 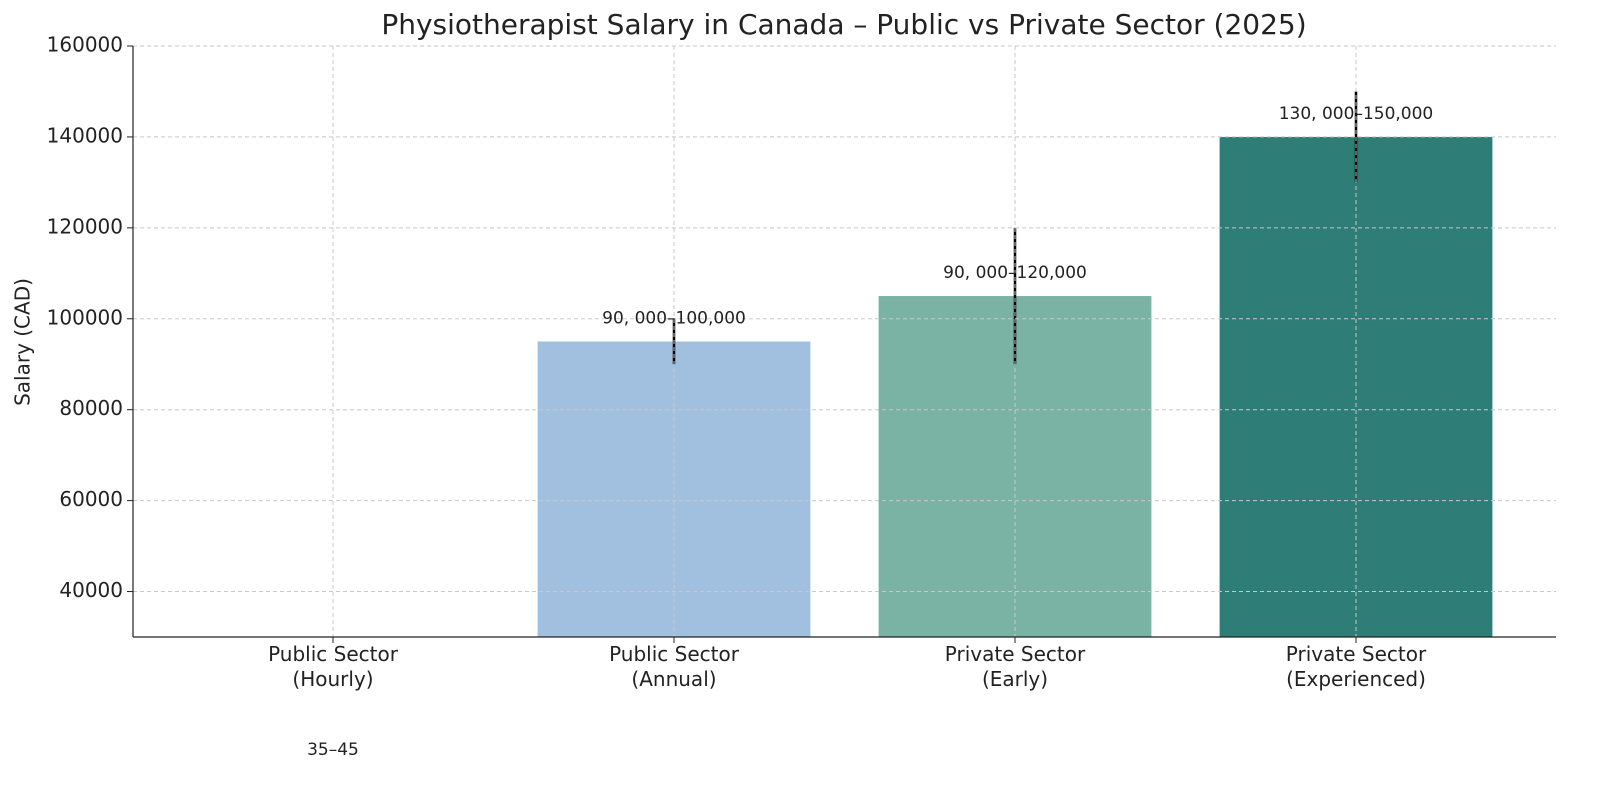 What do you see at coordinates (333, 750) in the screenshot?
I see `value-label: 35–45` at bounding box center [333, 750].